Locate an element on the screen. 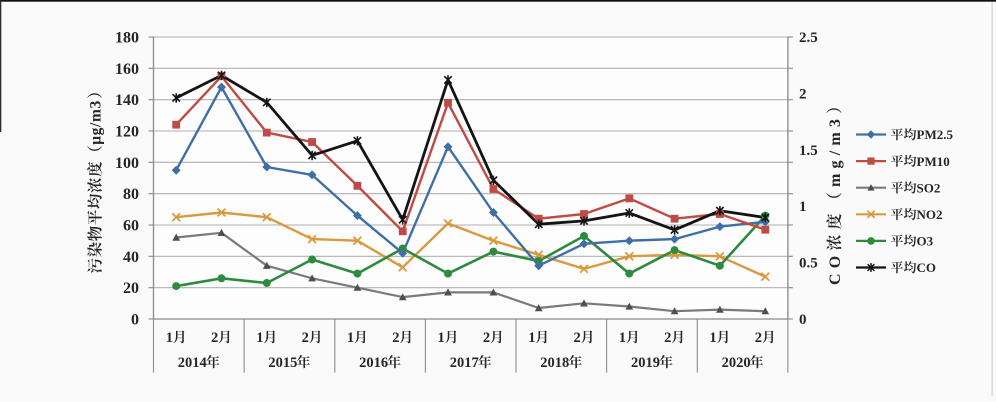  svg-text: mg/m3 is located at coordinates (835, 150).